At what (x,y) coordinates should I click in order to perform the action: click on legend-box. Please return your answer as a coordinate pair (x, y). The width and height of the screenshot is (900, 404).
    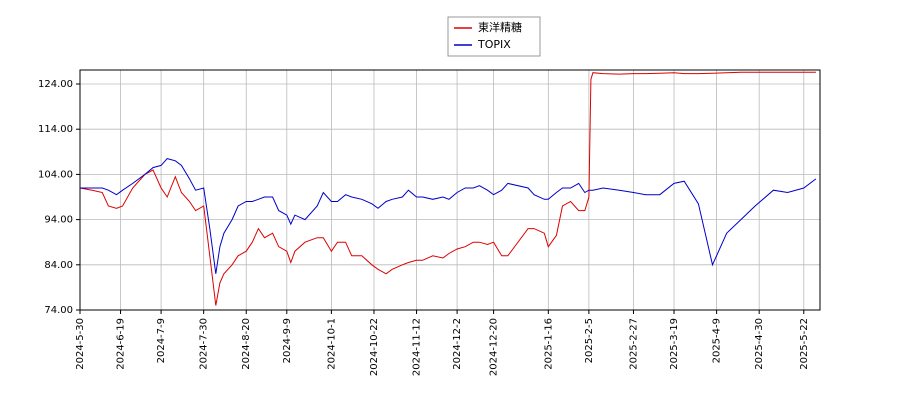
    Looking at the image, I should click on (494, 36).